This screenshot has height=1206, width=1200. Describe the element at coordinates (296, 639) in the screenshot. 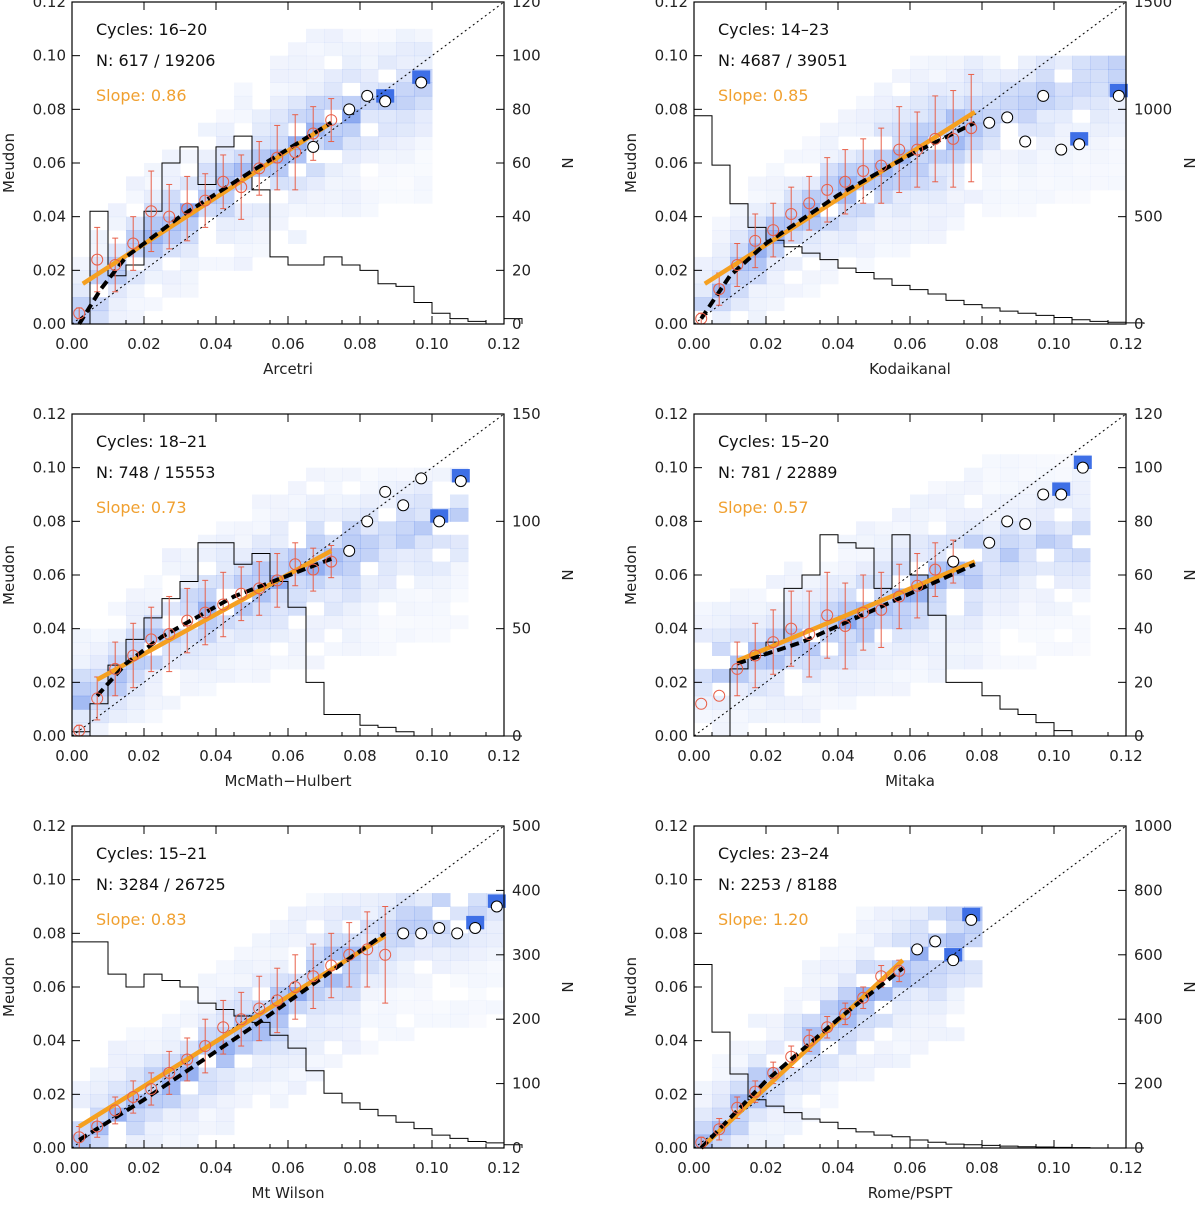

I see `histogram` at that location.